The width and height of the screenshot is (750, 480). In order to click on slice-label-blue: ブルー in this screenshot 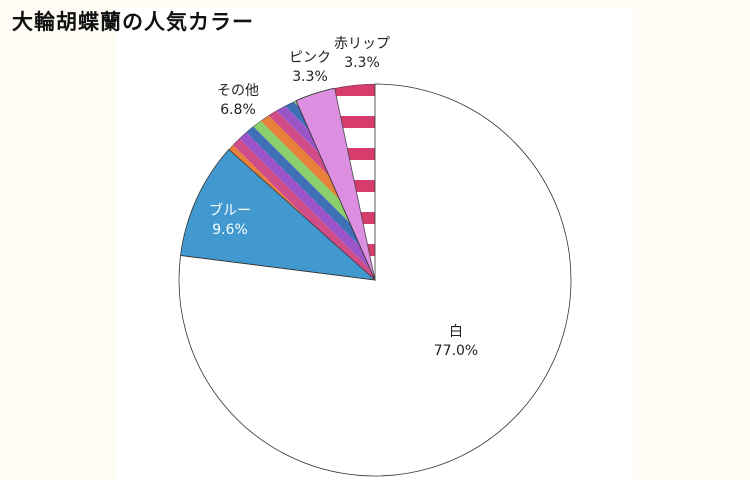, I will do `click(230, 210)`.